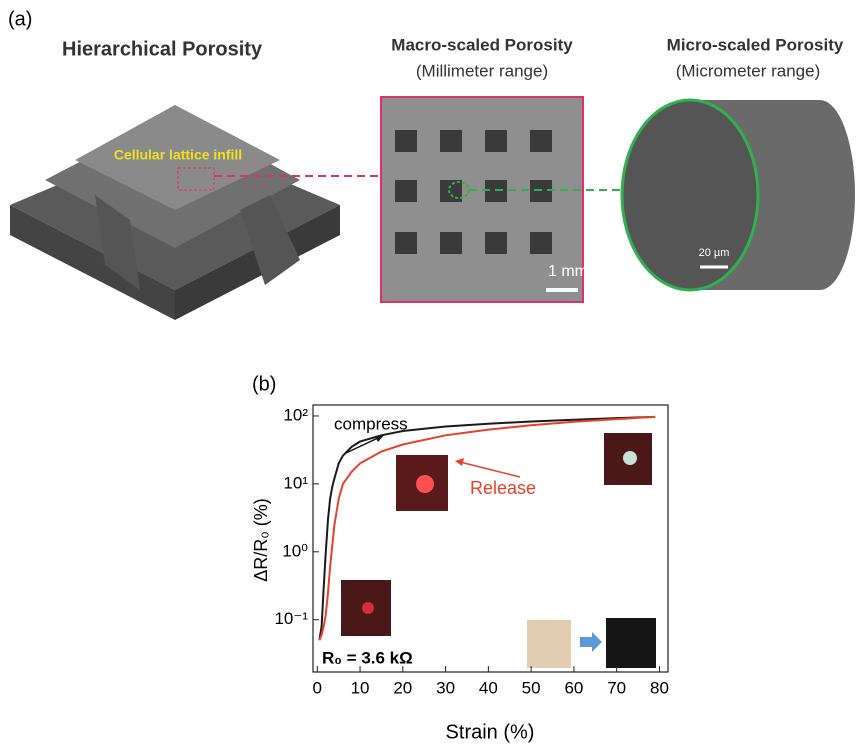 Image resolution: width=858 pixels, height=748 pixels. I want to click on x-tick-label: 40, so click(488, 687).